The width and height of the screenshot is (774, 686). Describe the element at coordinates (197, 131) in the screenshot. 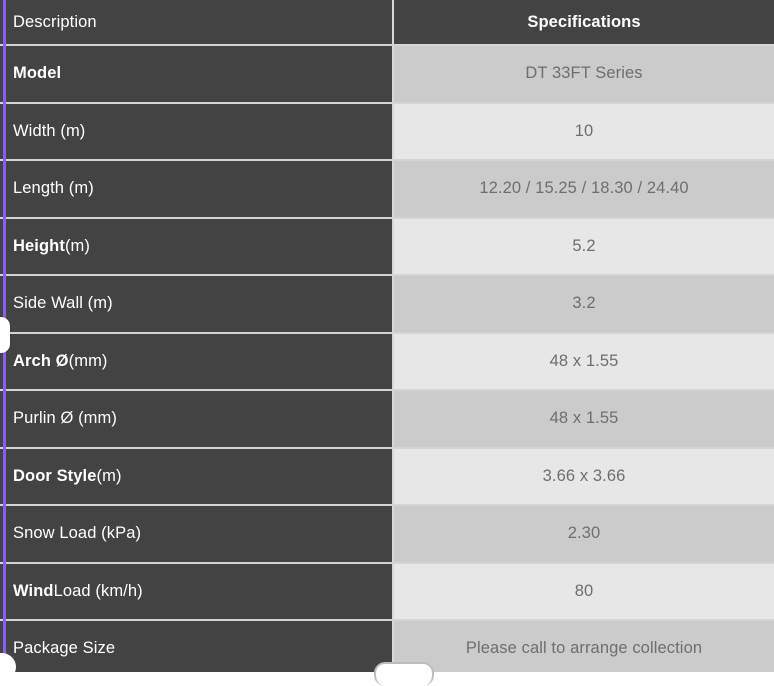

I see `row-label: Width (m)` at that location.